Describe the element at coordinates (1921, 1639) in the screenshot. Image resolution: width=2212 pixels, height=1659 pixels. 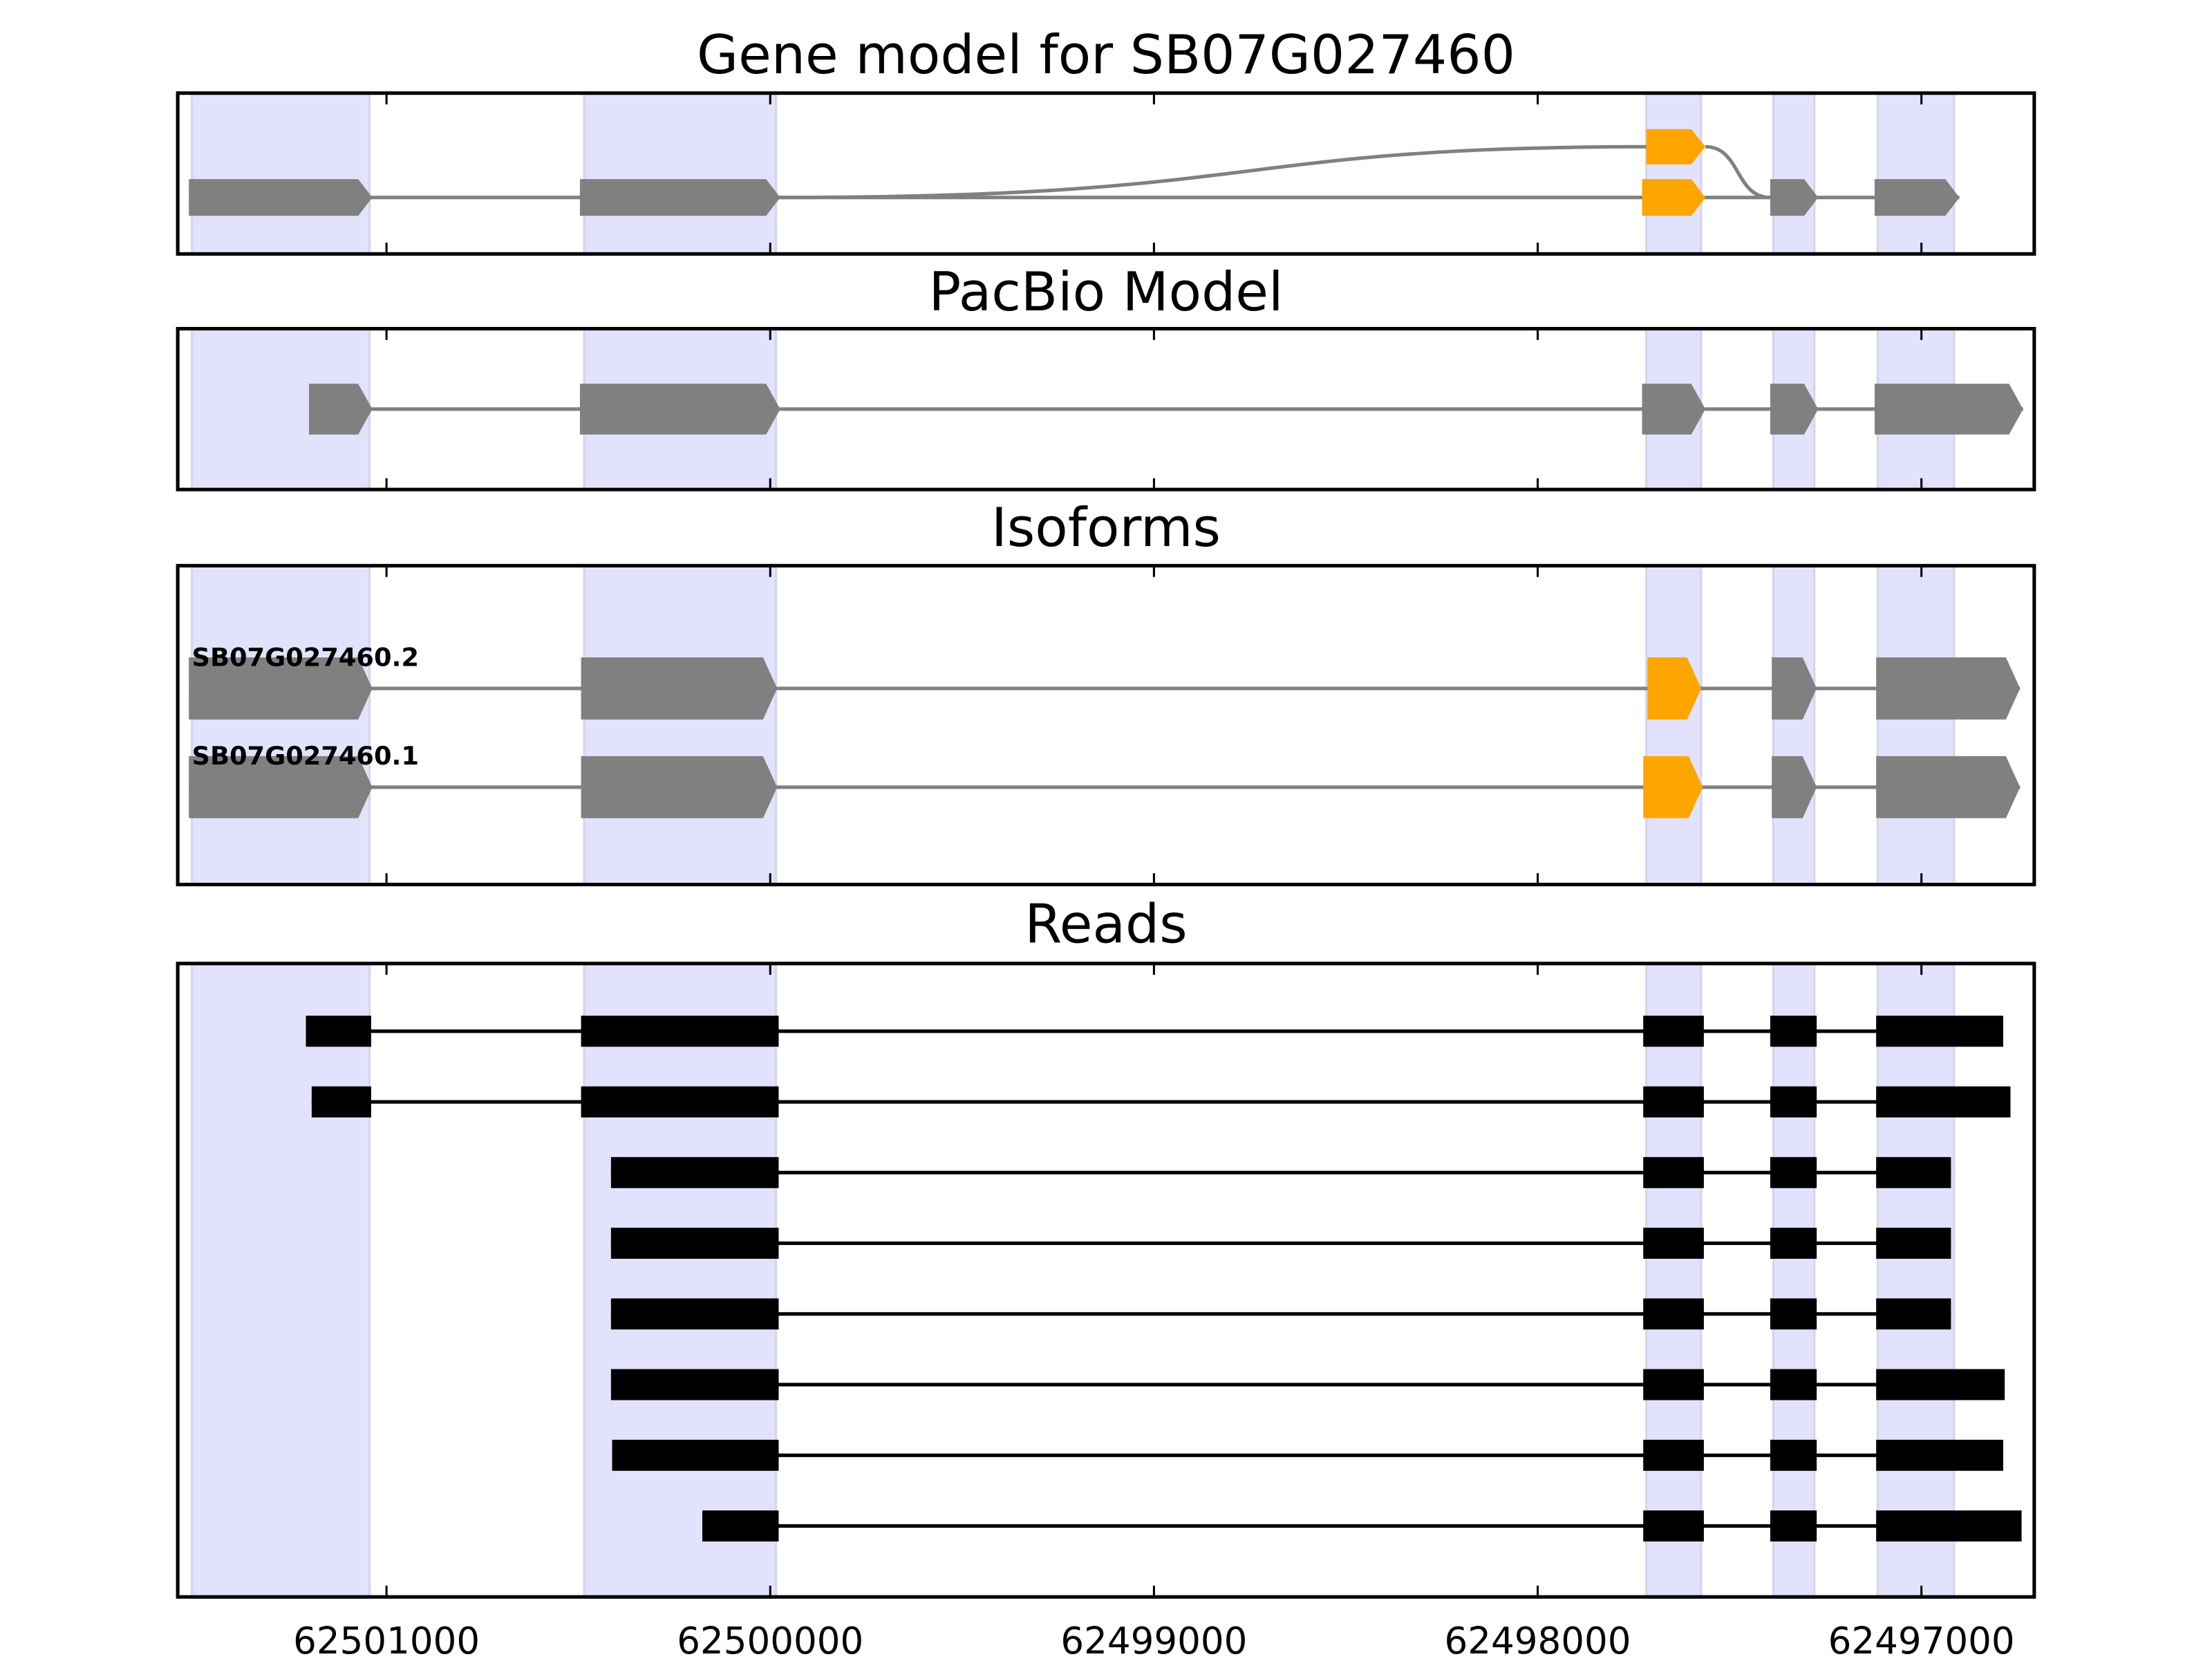
I see `x-tick-label: 62497000` at that location.